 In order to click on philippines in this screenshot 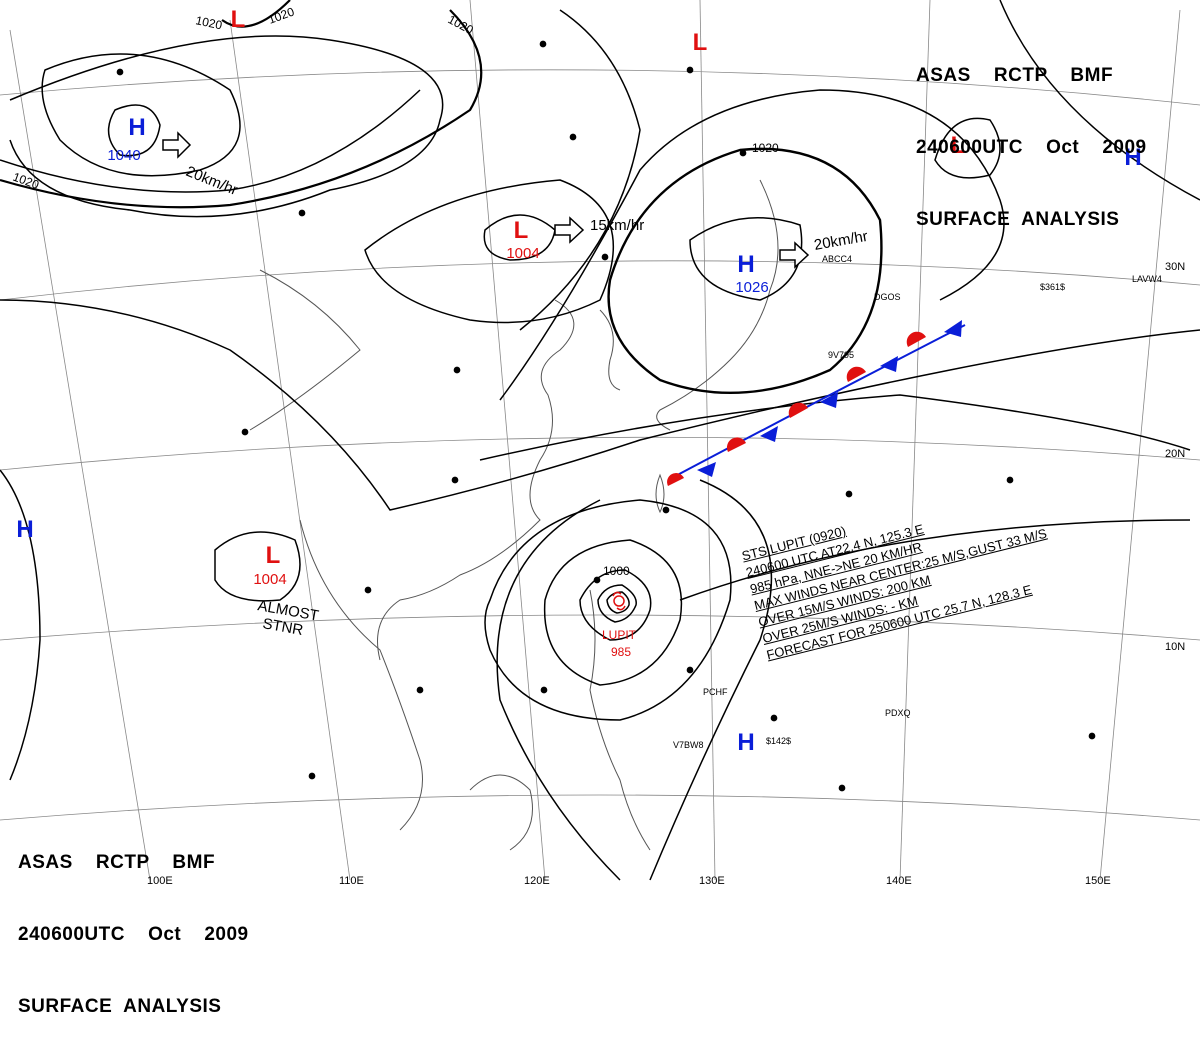, I will do `click(620, 720)`.